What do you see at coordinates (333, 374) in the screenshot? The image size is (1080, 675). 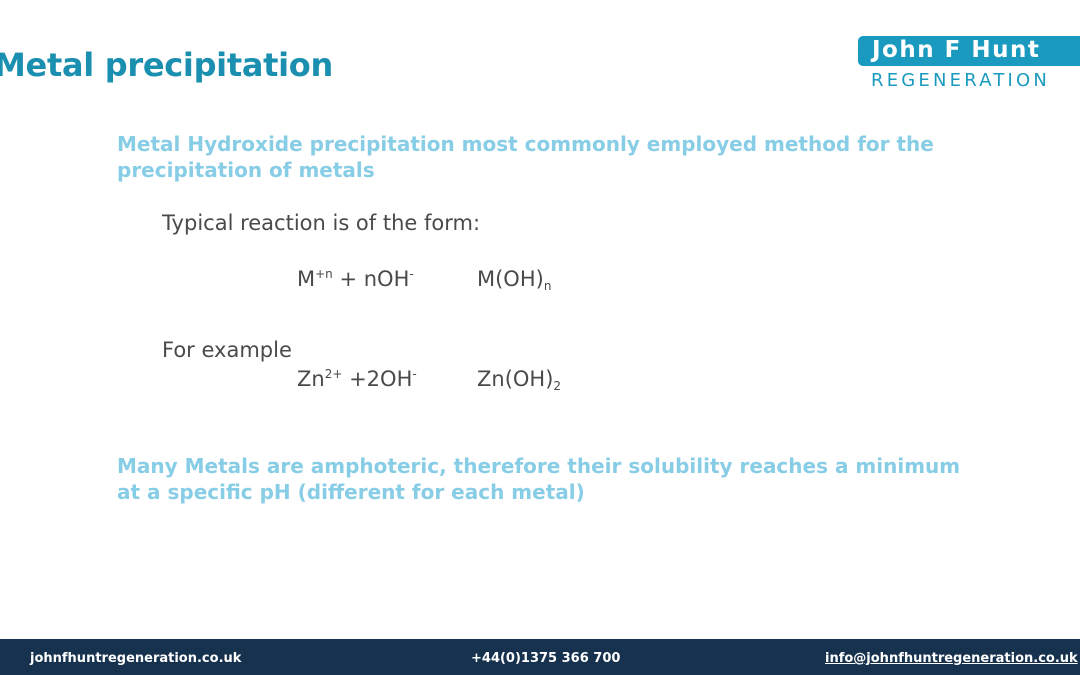 I see `example-reactant-charge: 2+` at bounding box center [333, 374].